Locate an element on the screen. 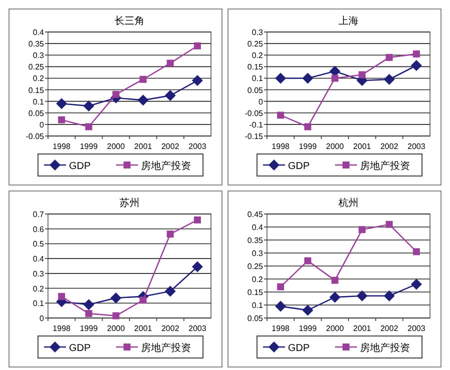  y-tick-label: 0.7 is located at coordinates (38, 214).